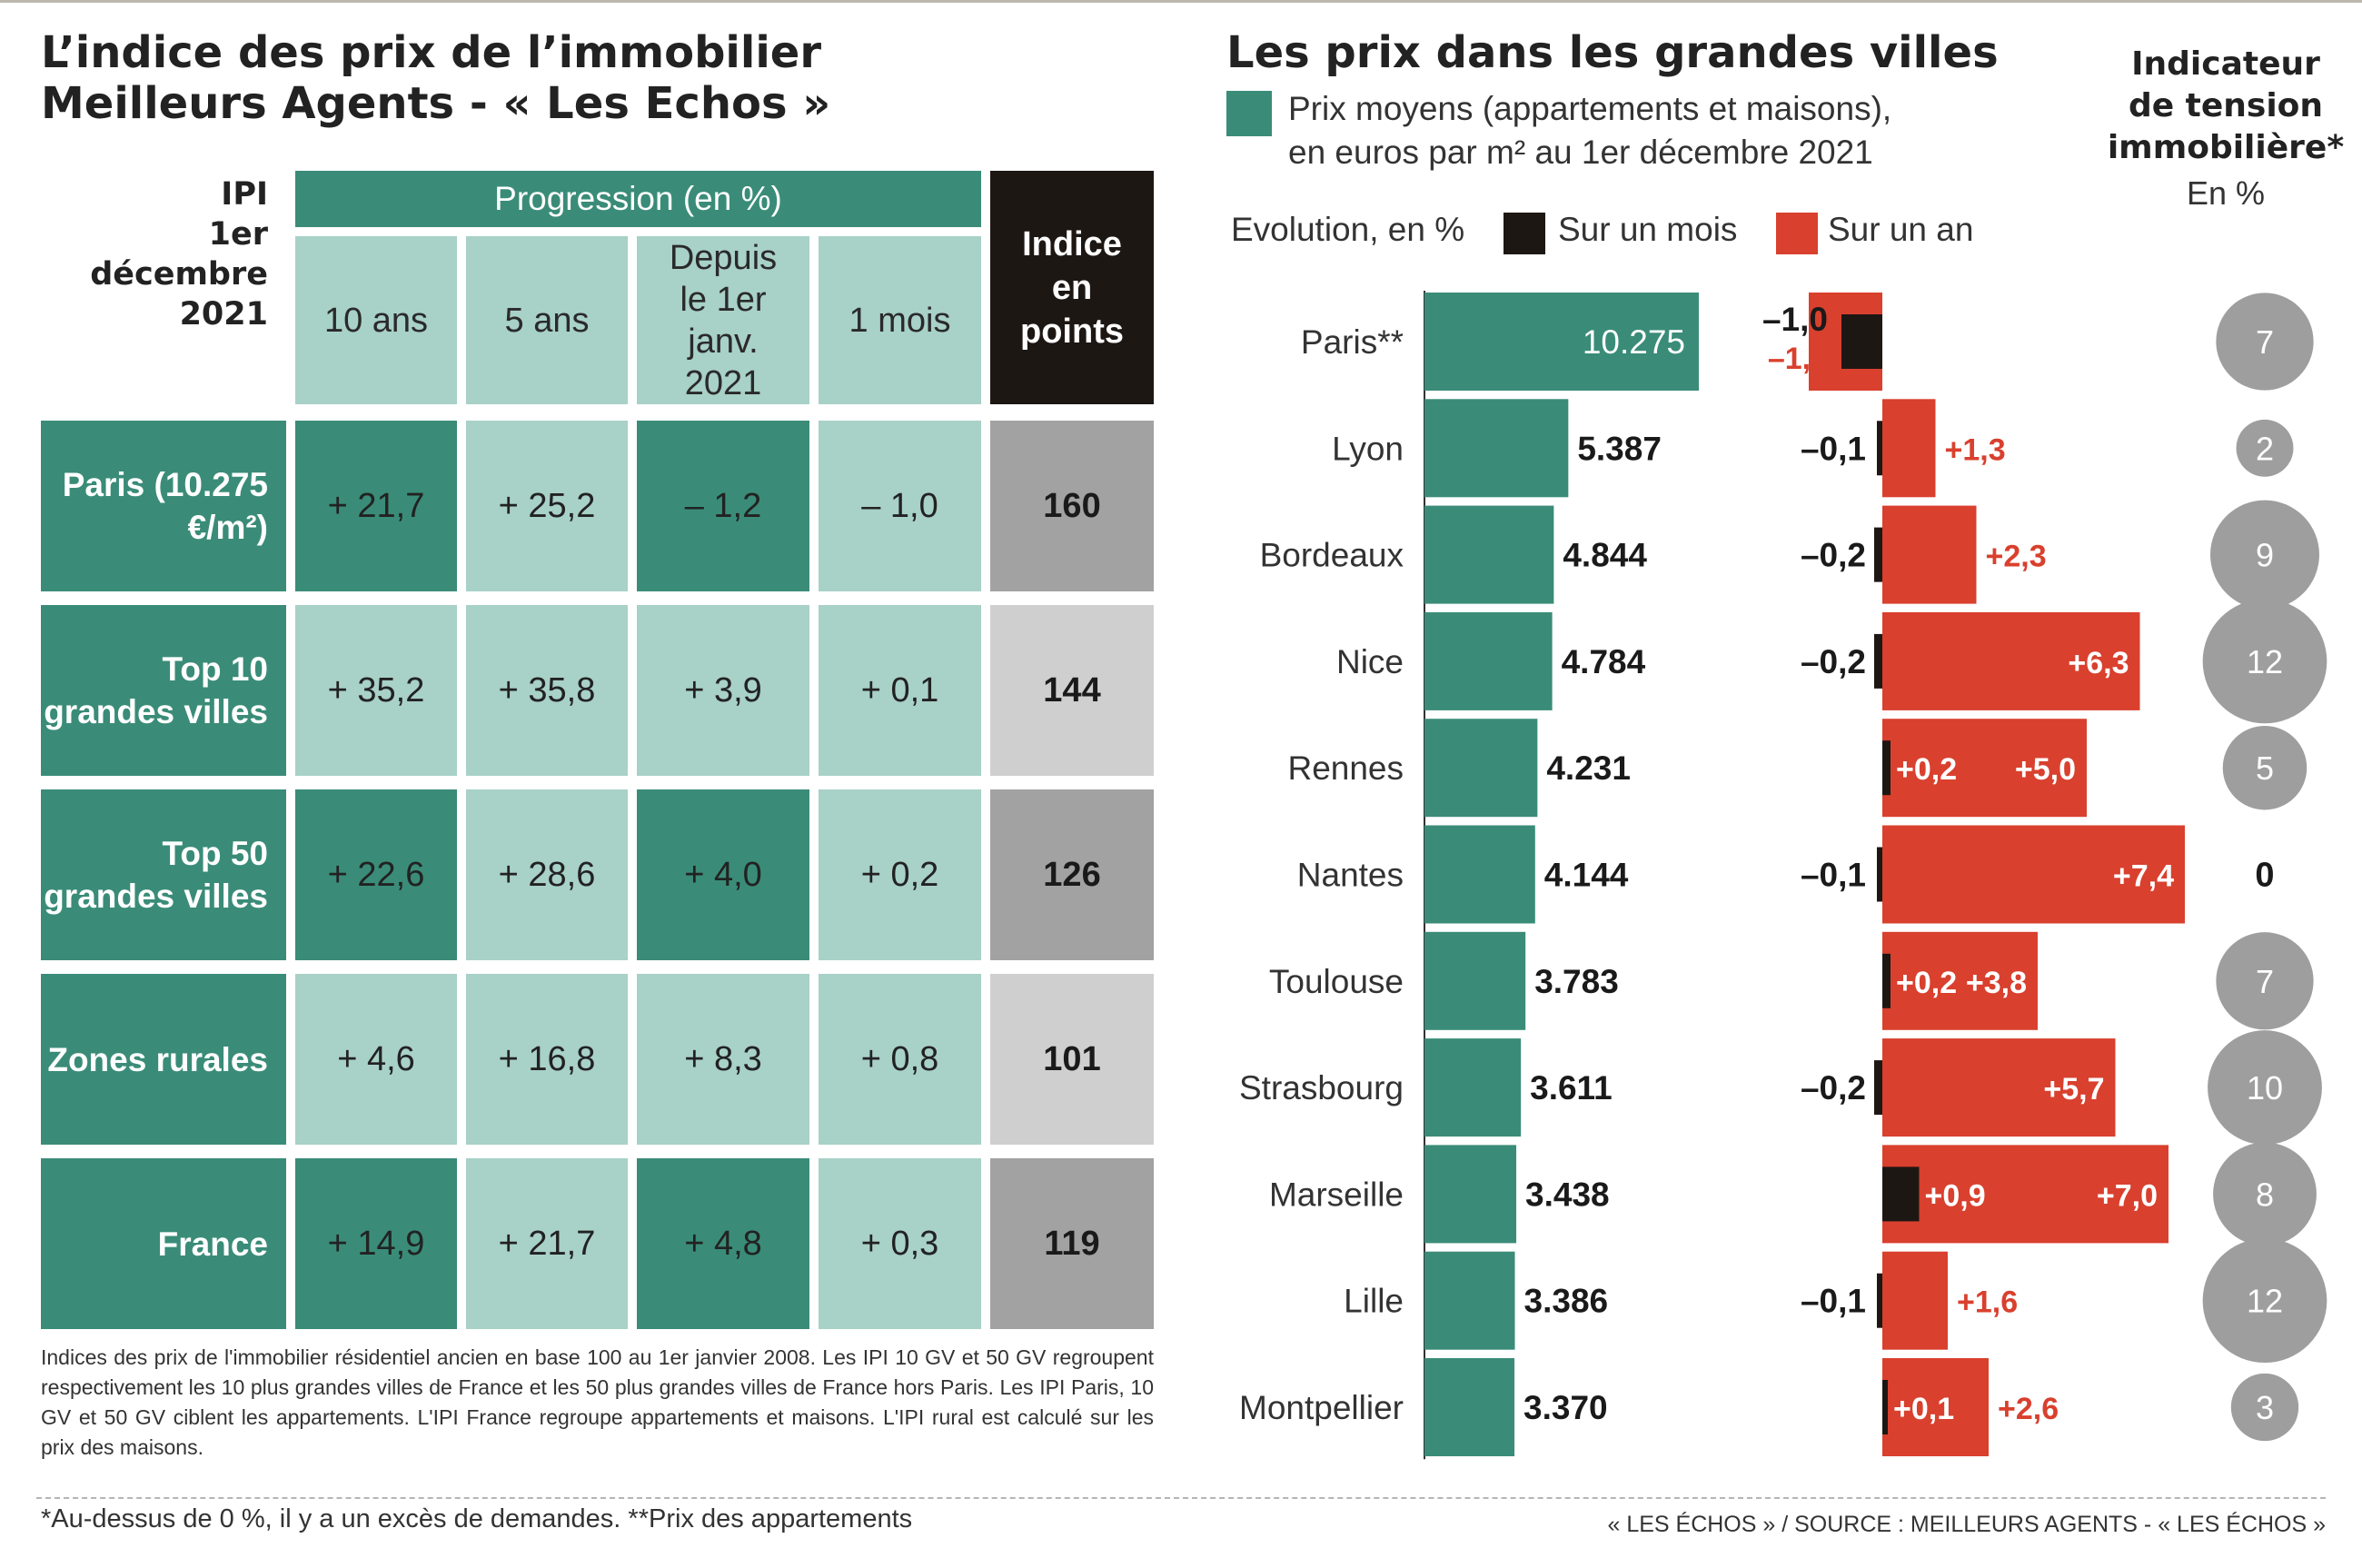 This screenshot has width=2362, height=1568. I want to click on year-label: +1,6, so click(1987, 1302).